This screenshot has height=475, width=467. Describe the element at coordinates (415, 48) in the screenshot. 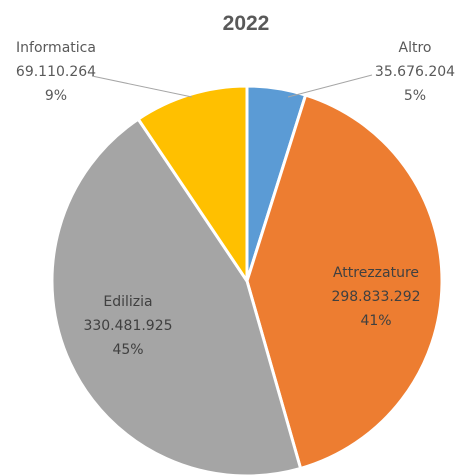

I see `data-label-category: Altro` at that location.